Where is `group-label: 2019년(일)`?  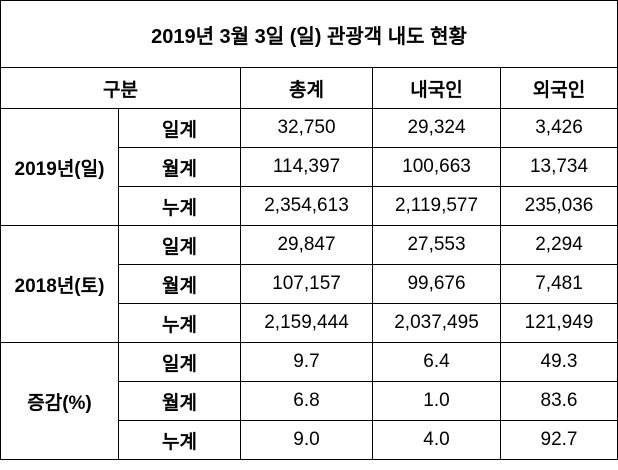
group-label: 2019년(일) is located at coordinates (59, 167).